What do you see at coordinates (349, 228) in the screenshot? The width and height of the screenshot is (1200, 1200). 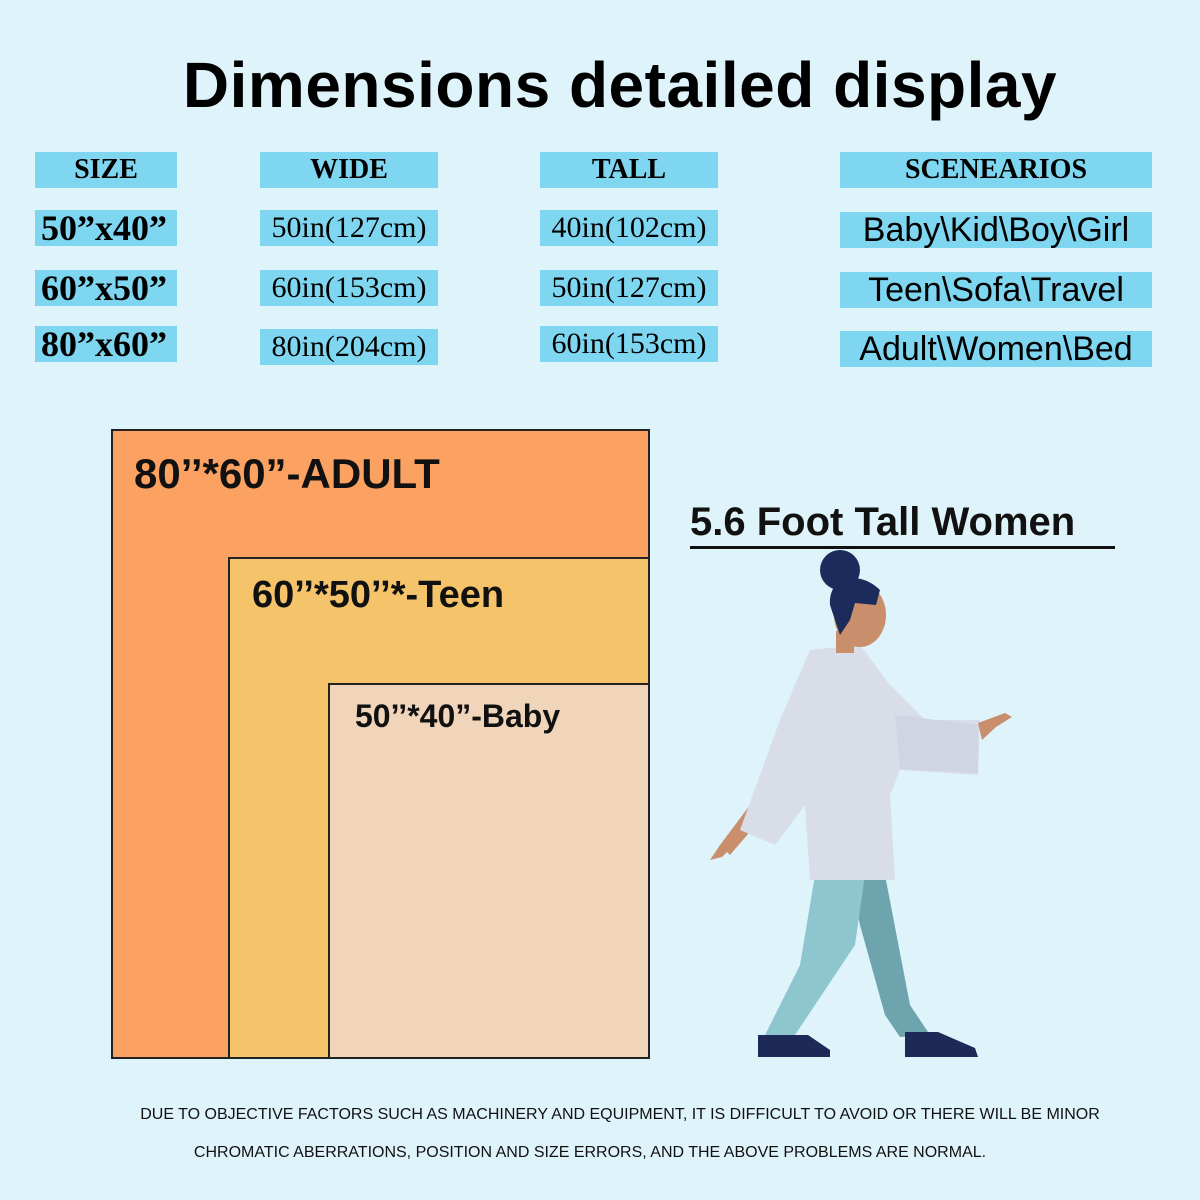 I see `wide-cell: 50in(127cm)` at bounding box center [349, 228].